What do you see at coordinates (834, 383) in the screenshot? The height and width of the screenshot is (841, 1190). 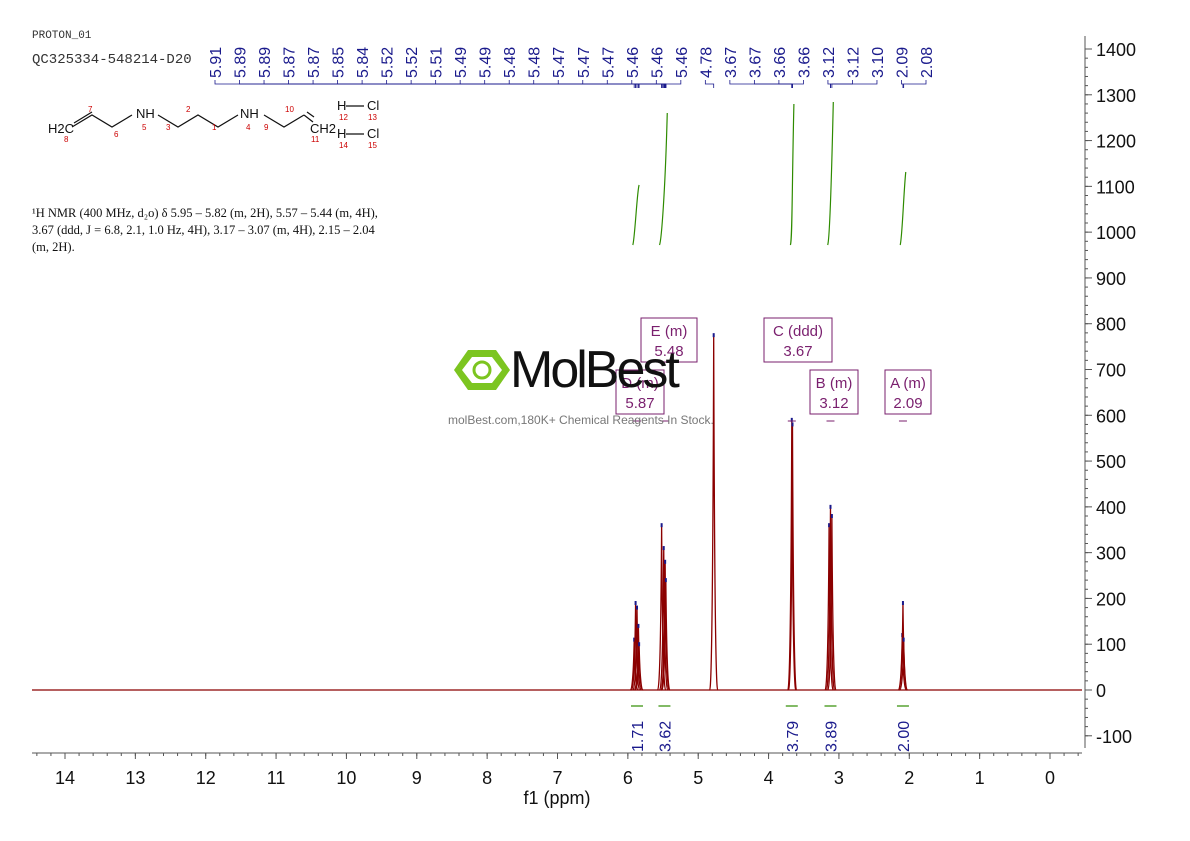 I see `multiplet-label: B (m)` at bounding box center [834, 383].